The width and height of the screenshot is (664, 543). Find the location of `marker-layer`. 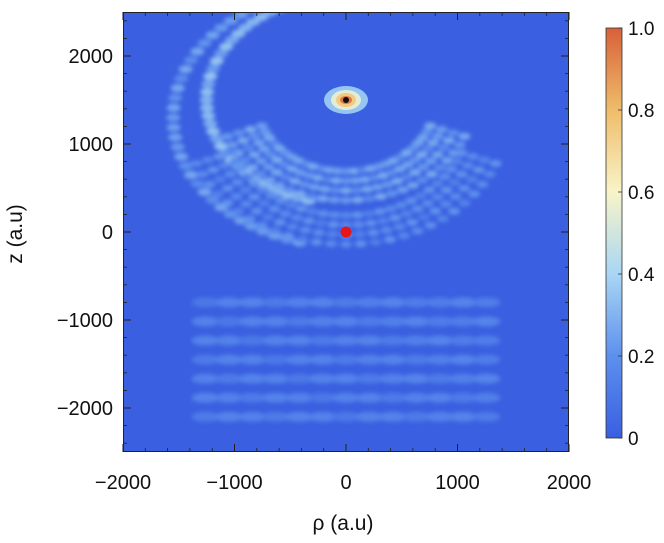

marker-layer is located at coordinates (346, 167).